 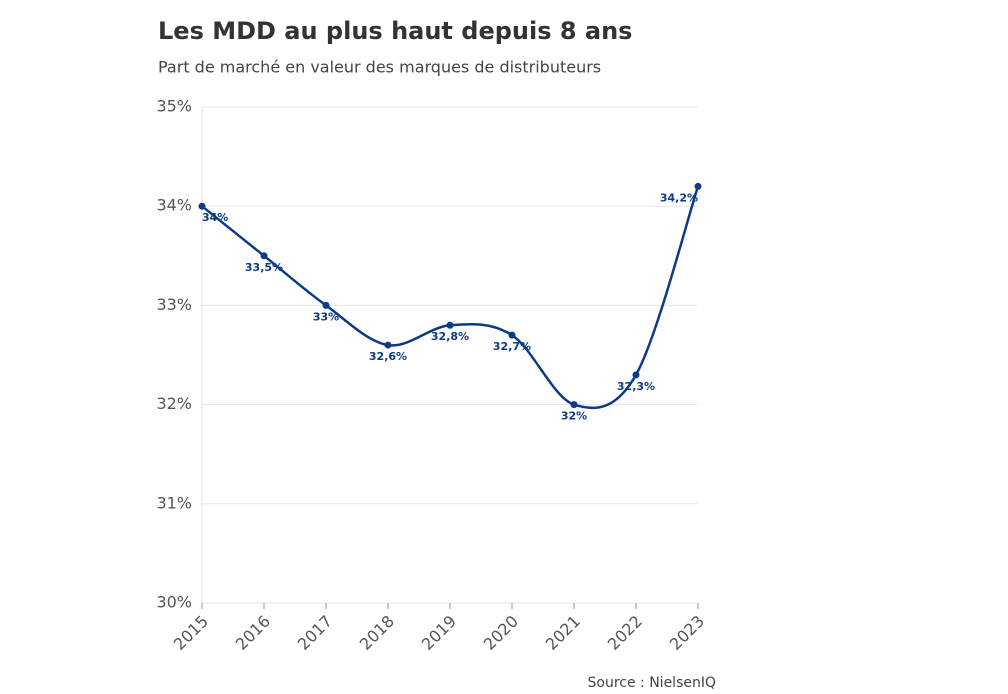 What do you see at coordinates (574, 416) in the screenshot?
I see `value-label: 32%` at bounding box center [574, 416].